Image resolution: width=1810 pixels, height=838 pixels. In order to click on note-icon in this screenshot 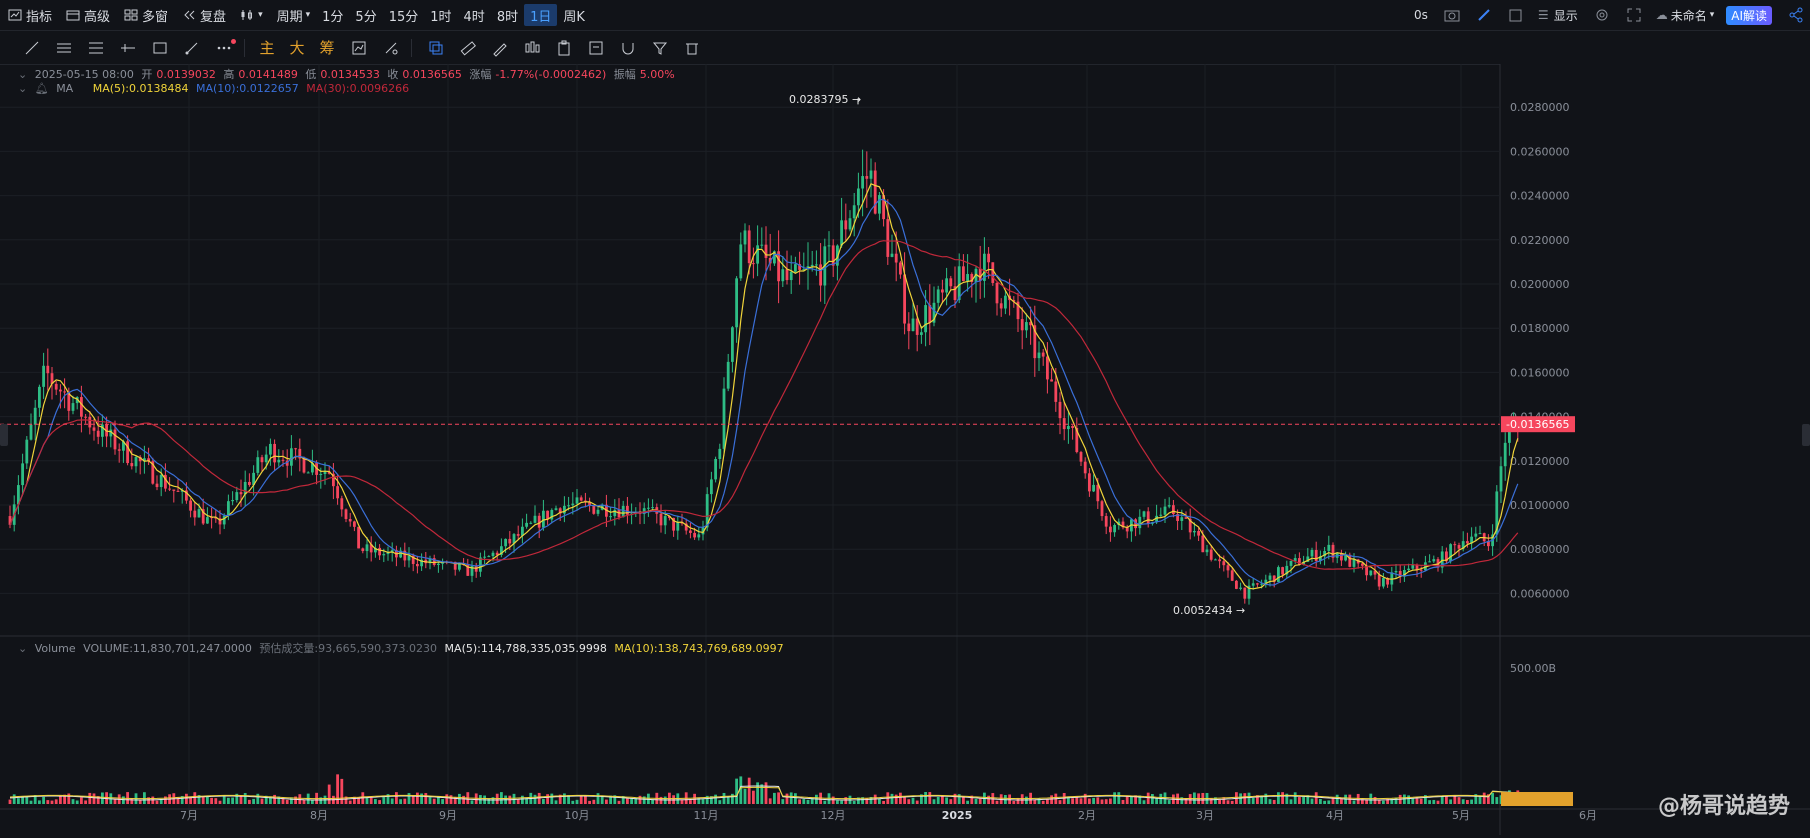, I will do `click(596, 48)`.